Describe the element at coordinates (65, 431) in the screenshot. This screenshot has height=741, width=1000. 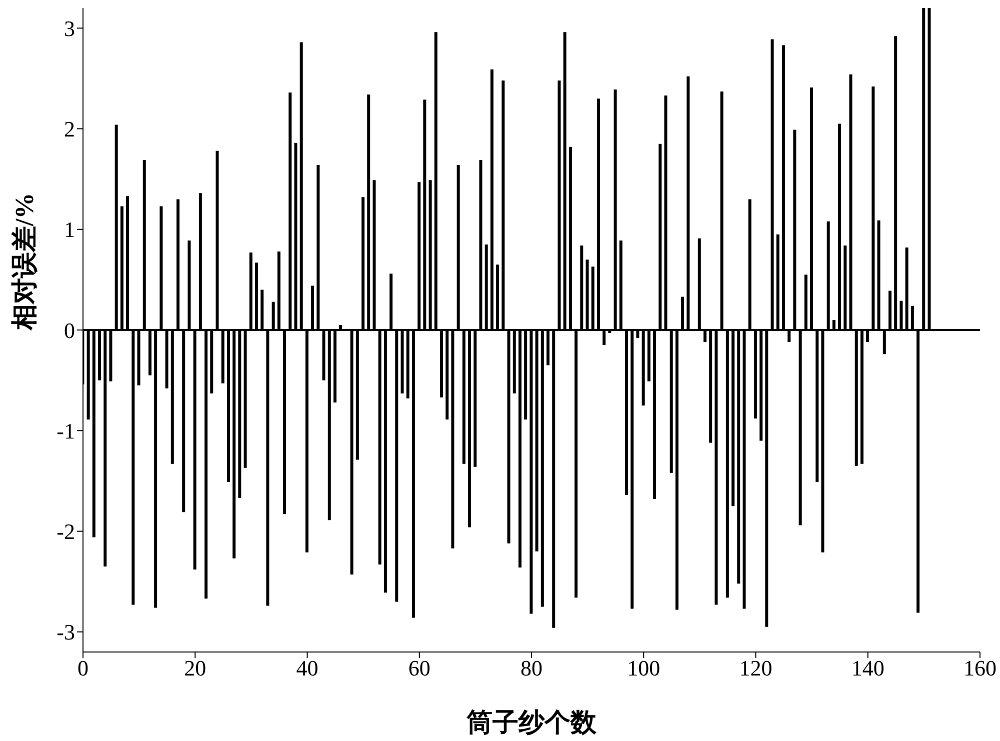
I see `y-tick-label: -1` at that location.